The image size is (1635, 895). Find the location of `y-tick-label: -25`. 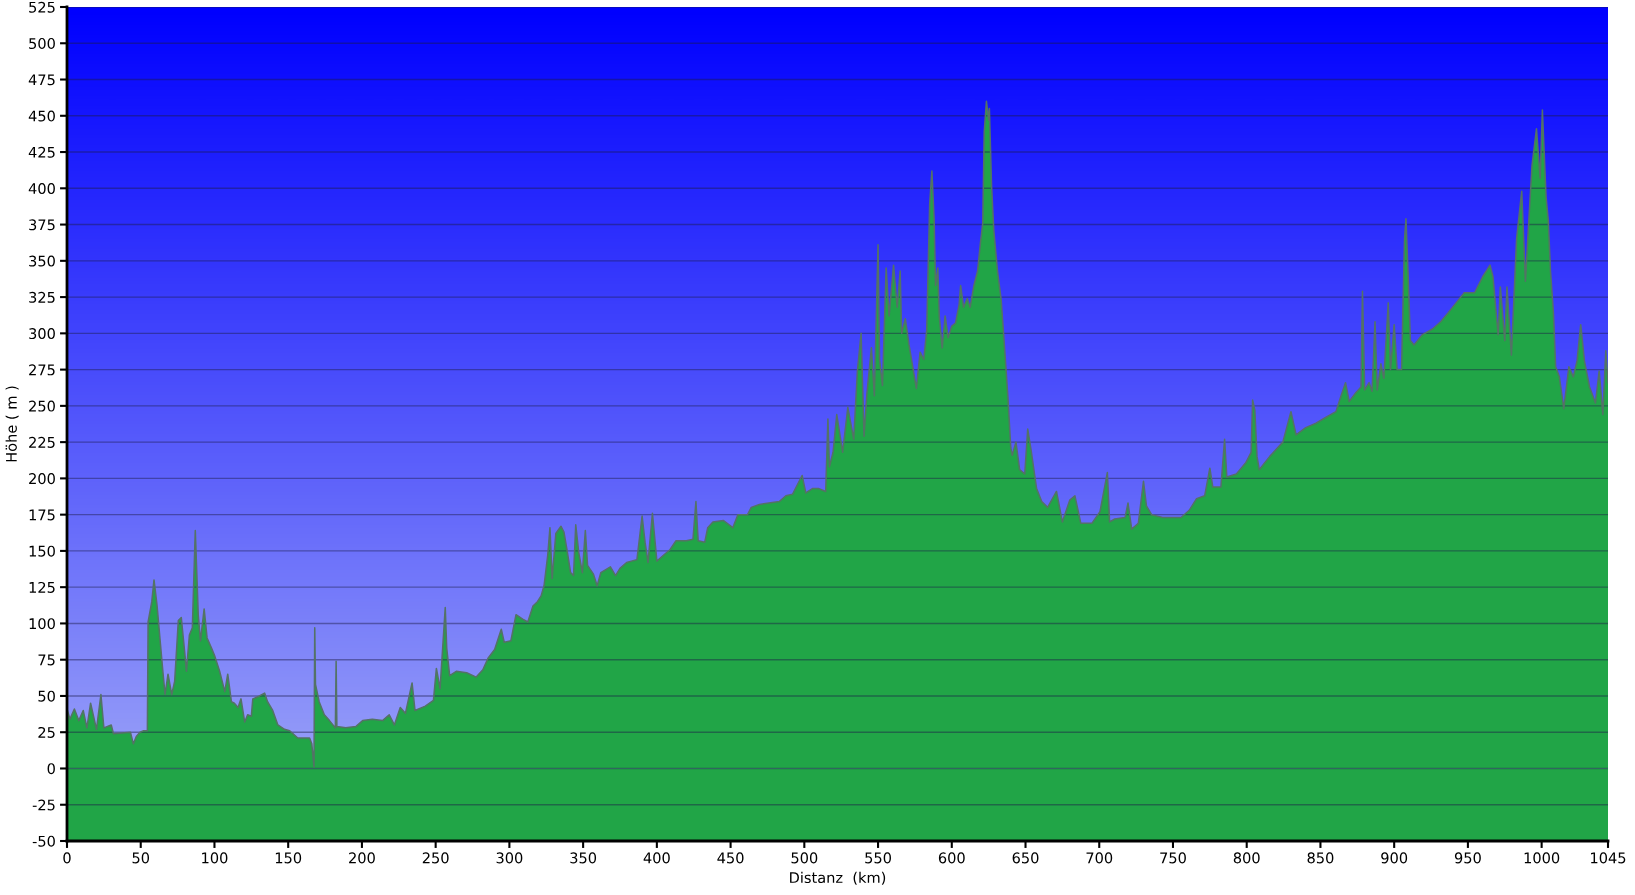

y-tick-label: -25 is located at coordinates (43, 805).